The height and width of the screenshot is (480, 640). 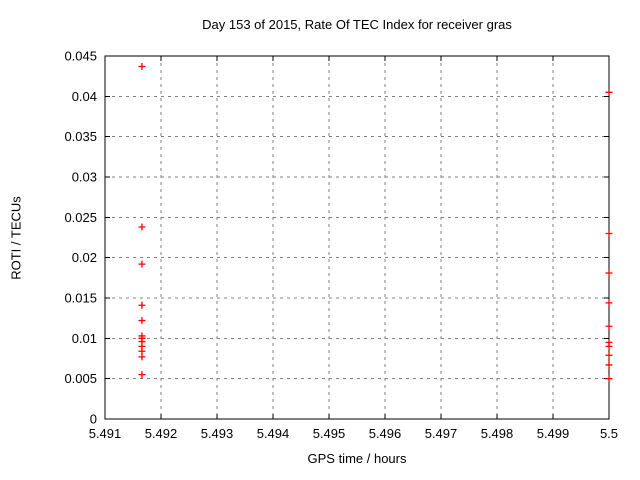 I want to click on x-tick-label: 5.495, so click(x=329, y=433).